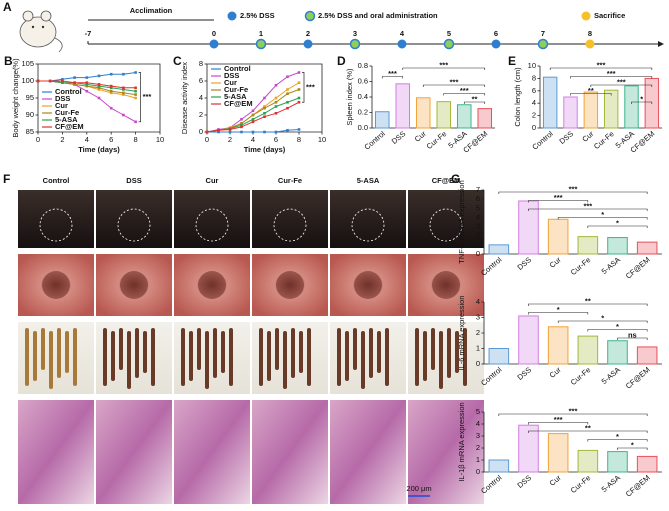 Image resolution: width=669 pixels, height=511 pixels. I want to click on y-tick-label: 100, so click(27, 80).